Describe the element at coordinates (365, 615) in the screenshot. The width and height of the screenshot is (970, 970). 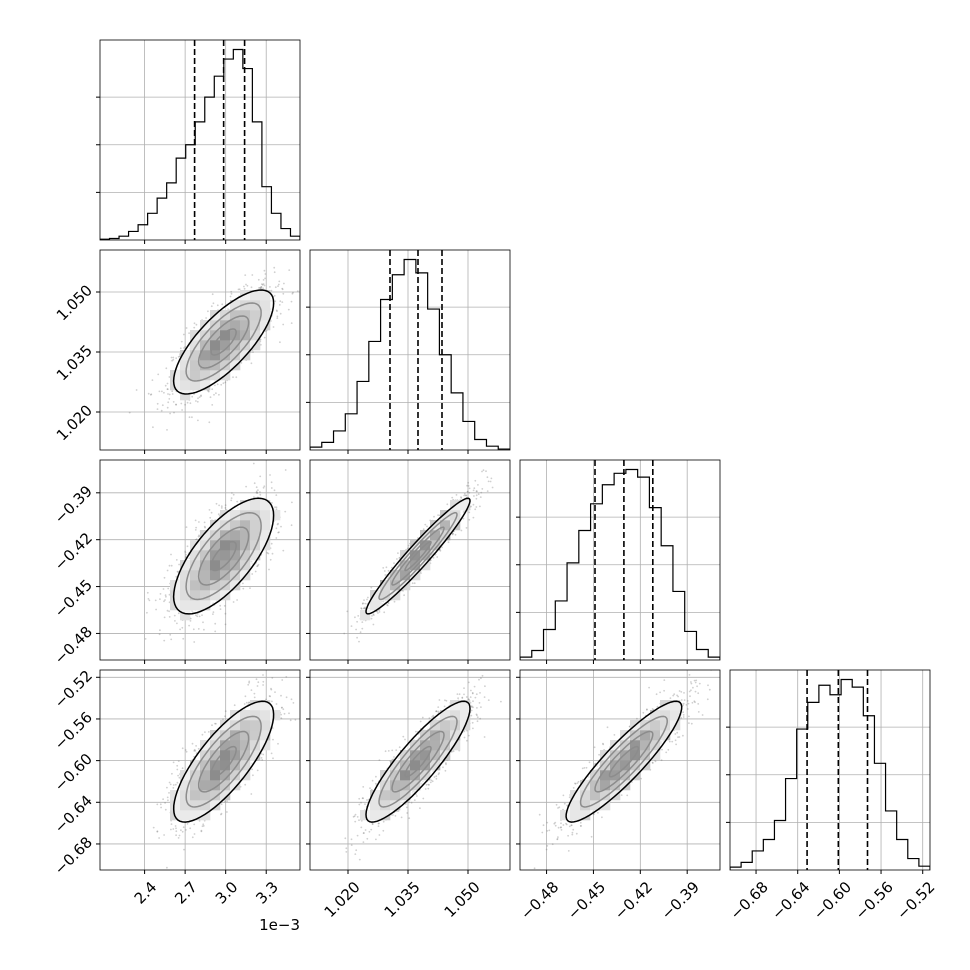
I see `density-cell` at that location.